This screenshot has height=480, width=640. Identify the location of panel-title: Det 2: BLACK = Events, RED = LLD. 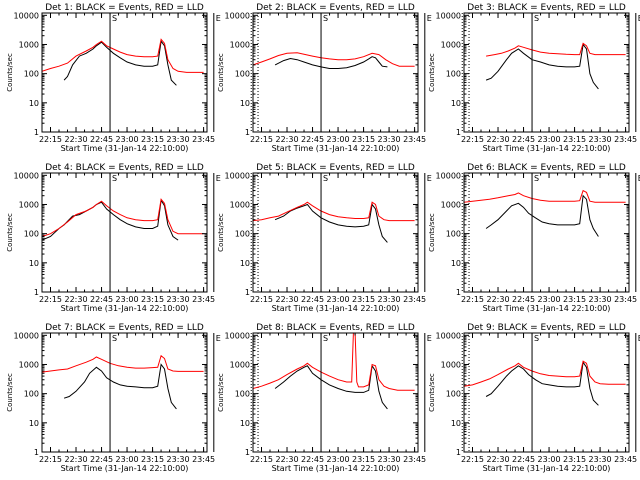
(335, 8).